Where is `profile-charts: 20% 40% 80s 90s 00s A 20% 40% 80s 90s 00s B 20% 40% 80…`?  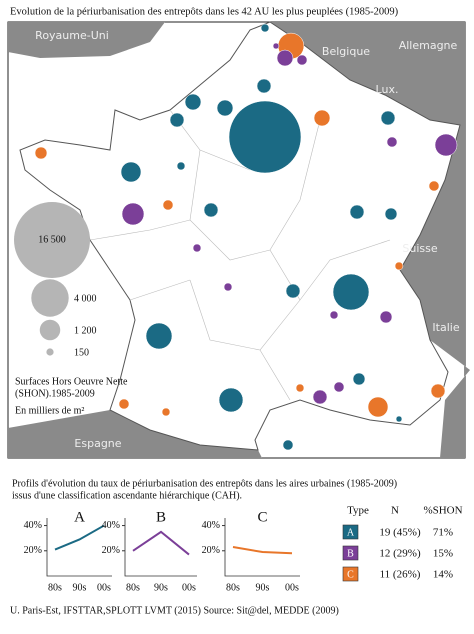
profile-charts: 20% 40% 80s 90s 00s A 20% 40% 80s 90s 00s B 20% 40% 80… is located at coordinates (162, 551).